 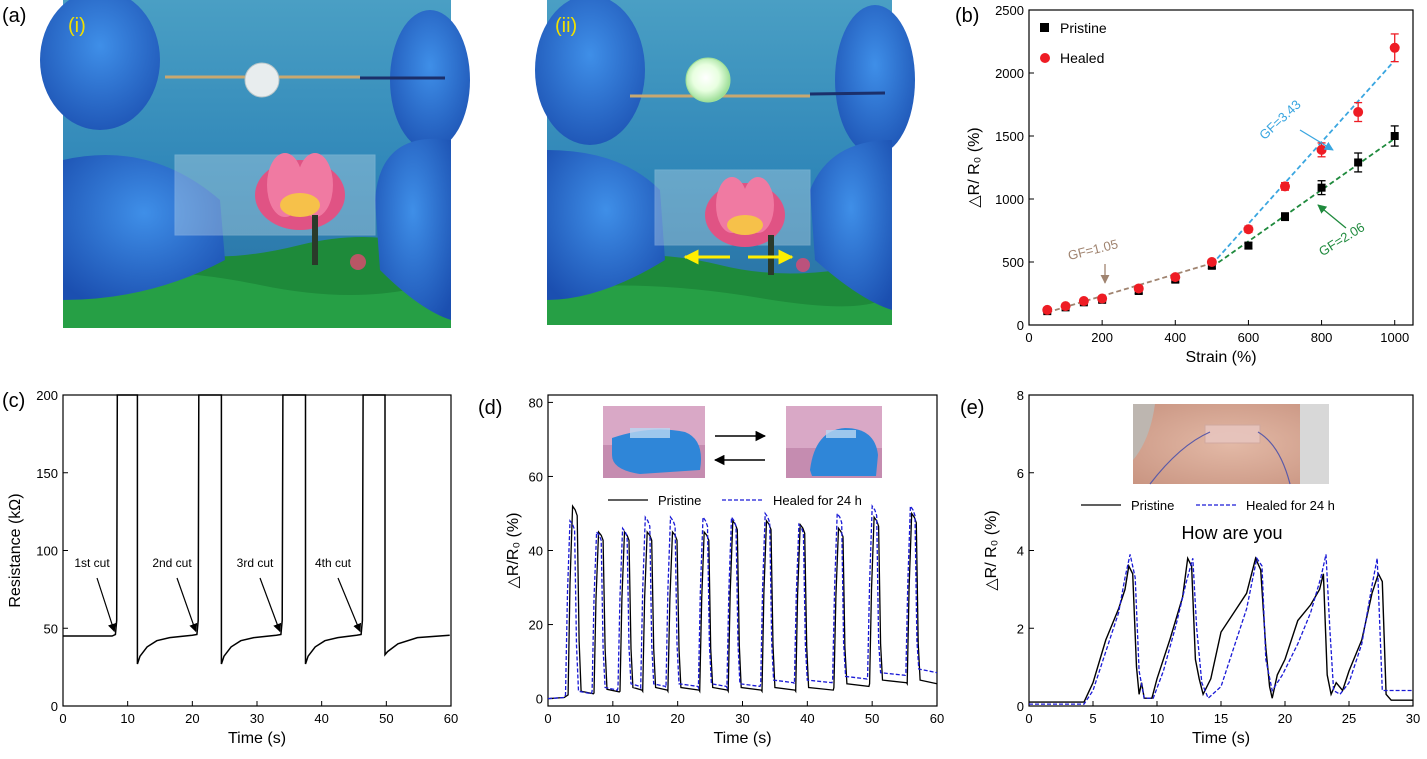 I want to click on photo-d-finger-bent, so click(x=834, y=442).